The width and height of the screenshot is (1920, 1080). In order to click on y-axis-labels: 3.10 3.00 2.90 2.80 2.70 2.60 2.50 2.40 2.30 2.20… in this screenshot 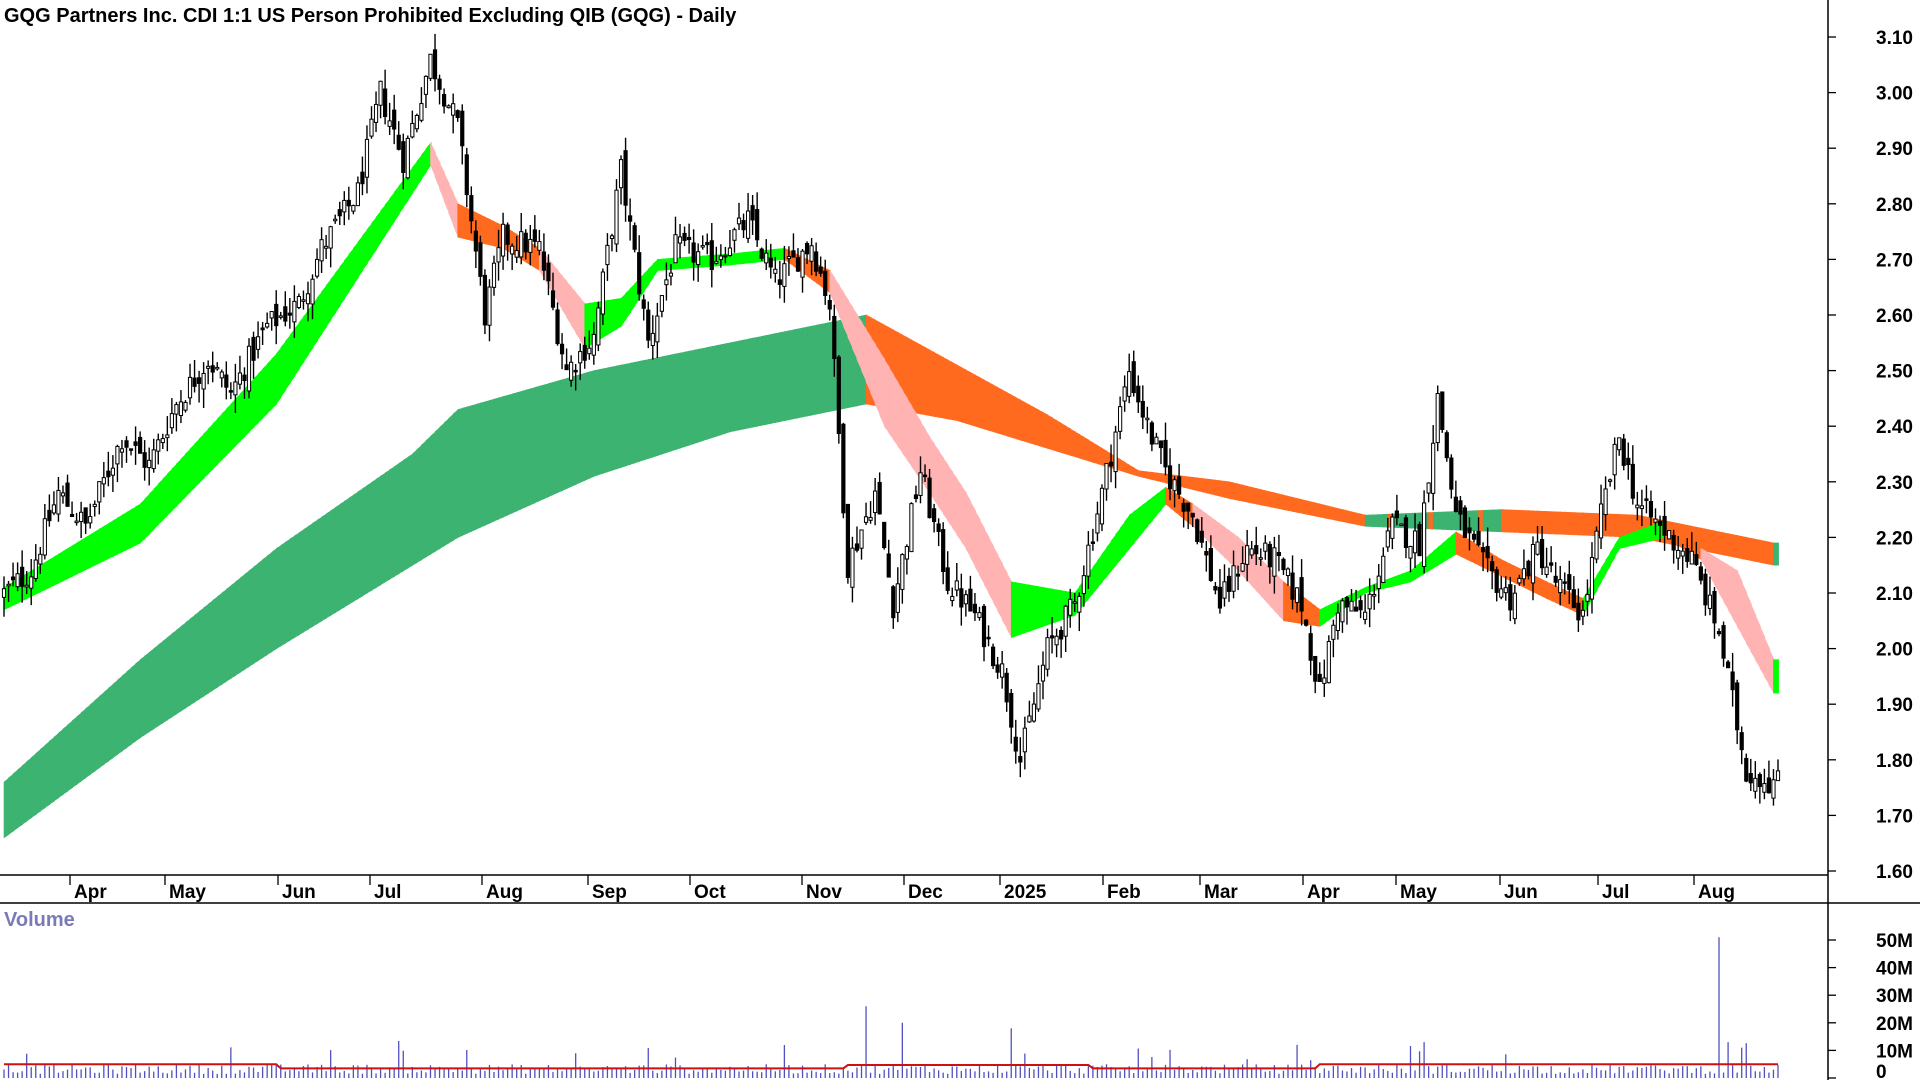, I will do `click(1870, 455)`.